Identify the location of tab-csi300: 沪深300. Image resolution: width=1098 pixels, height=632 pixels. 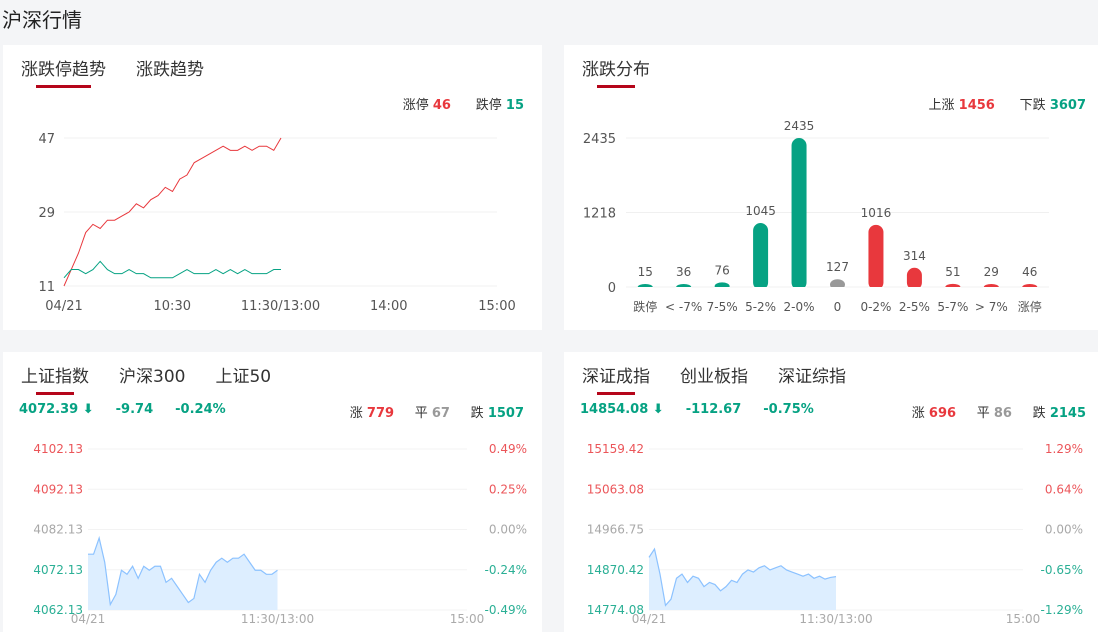
(152, 377).